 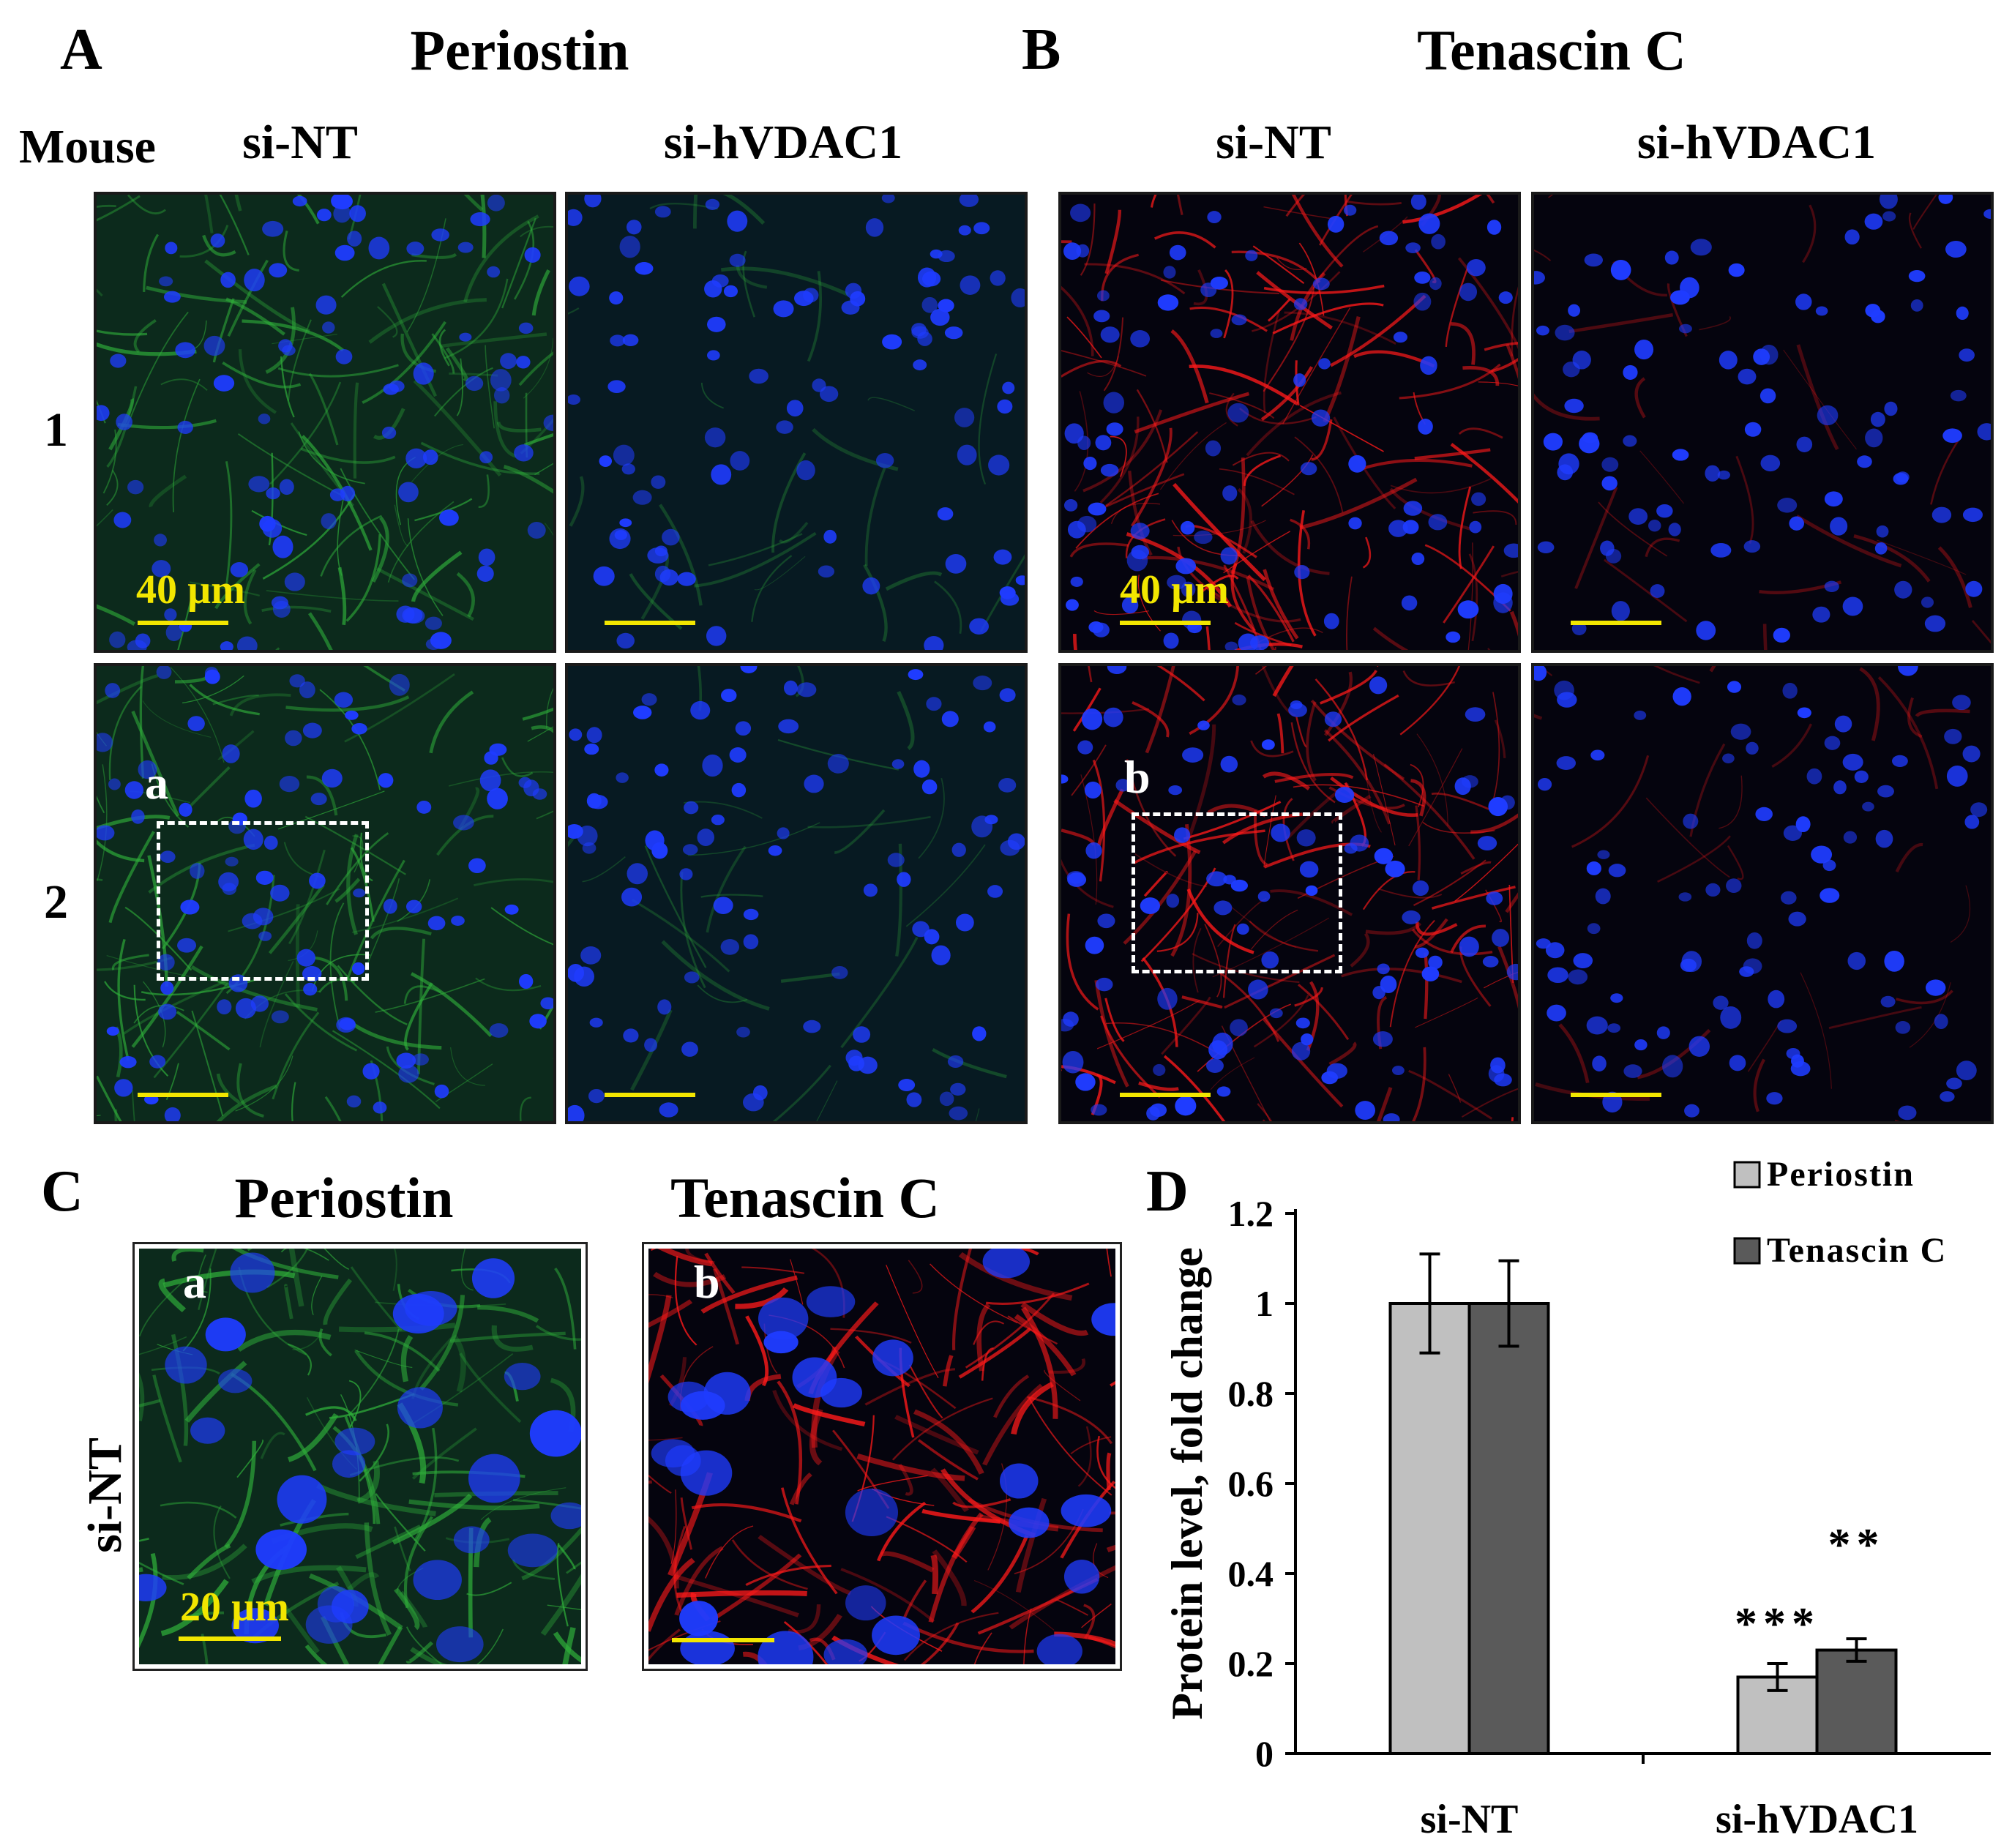 I want to click on y-tick-label: 0.6, so click(x=1251, y=1483).